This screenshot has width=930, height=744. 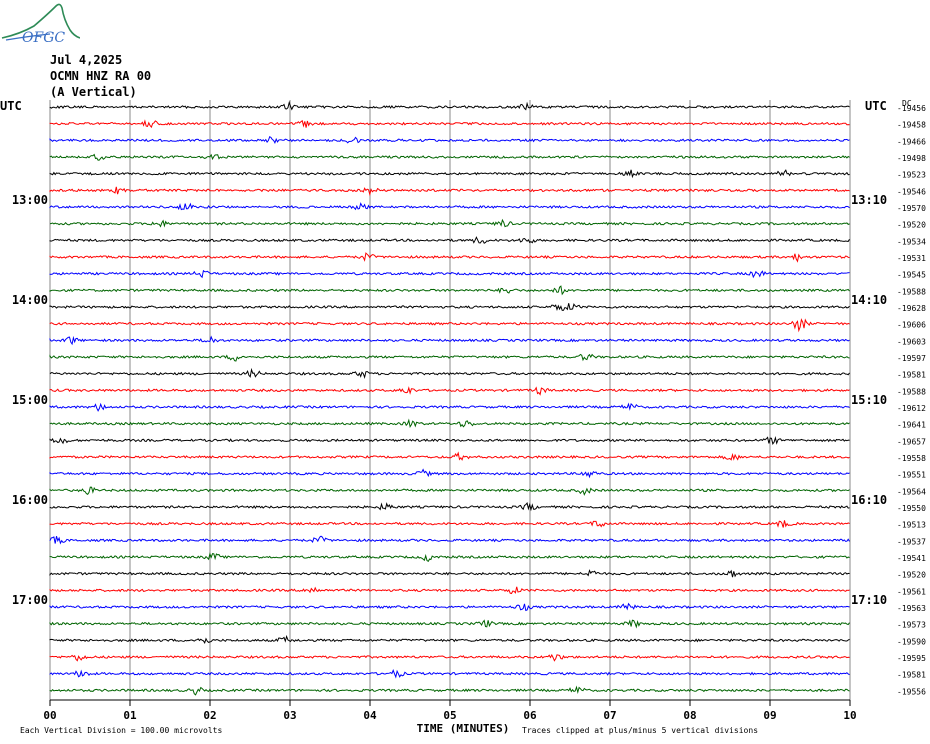 What do you see at coordinates (869, 500) in the screenshot?
I see `right-time-label: 16:10` at bounding box center [869, 500].